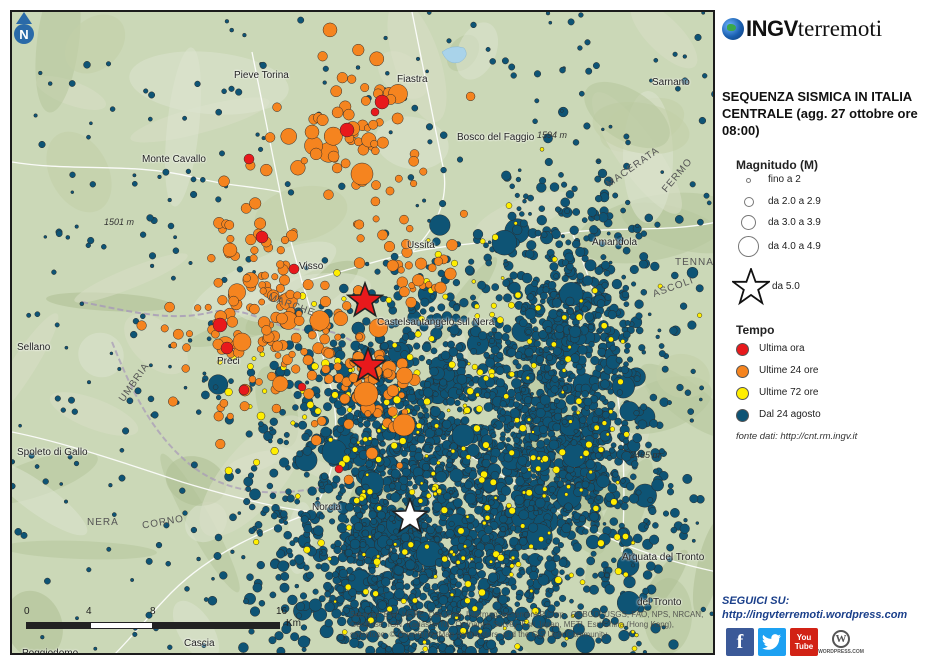 This screenshot has height=664, width=935. What do you see at coordinates (815, 615) in the screenshot?
I see `blog-link: http://ingvterremoti.wordpress.com` at bounding box center [815, 615].